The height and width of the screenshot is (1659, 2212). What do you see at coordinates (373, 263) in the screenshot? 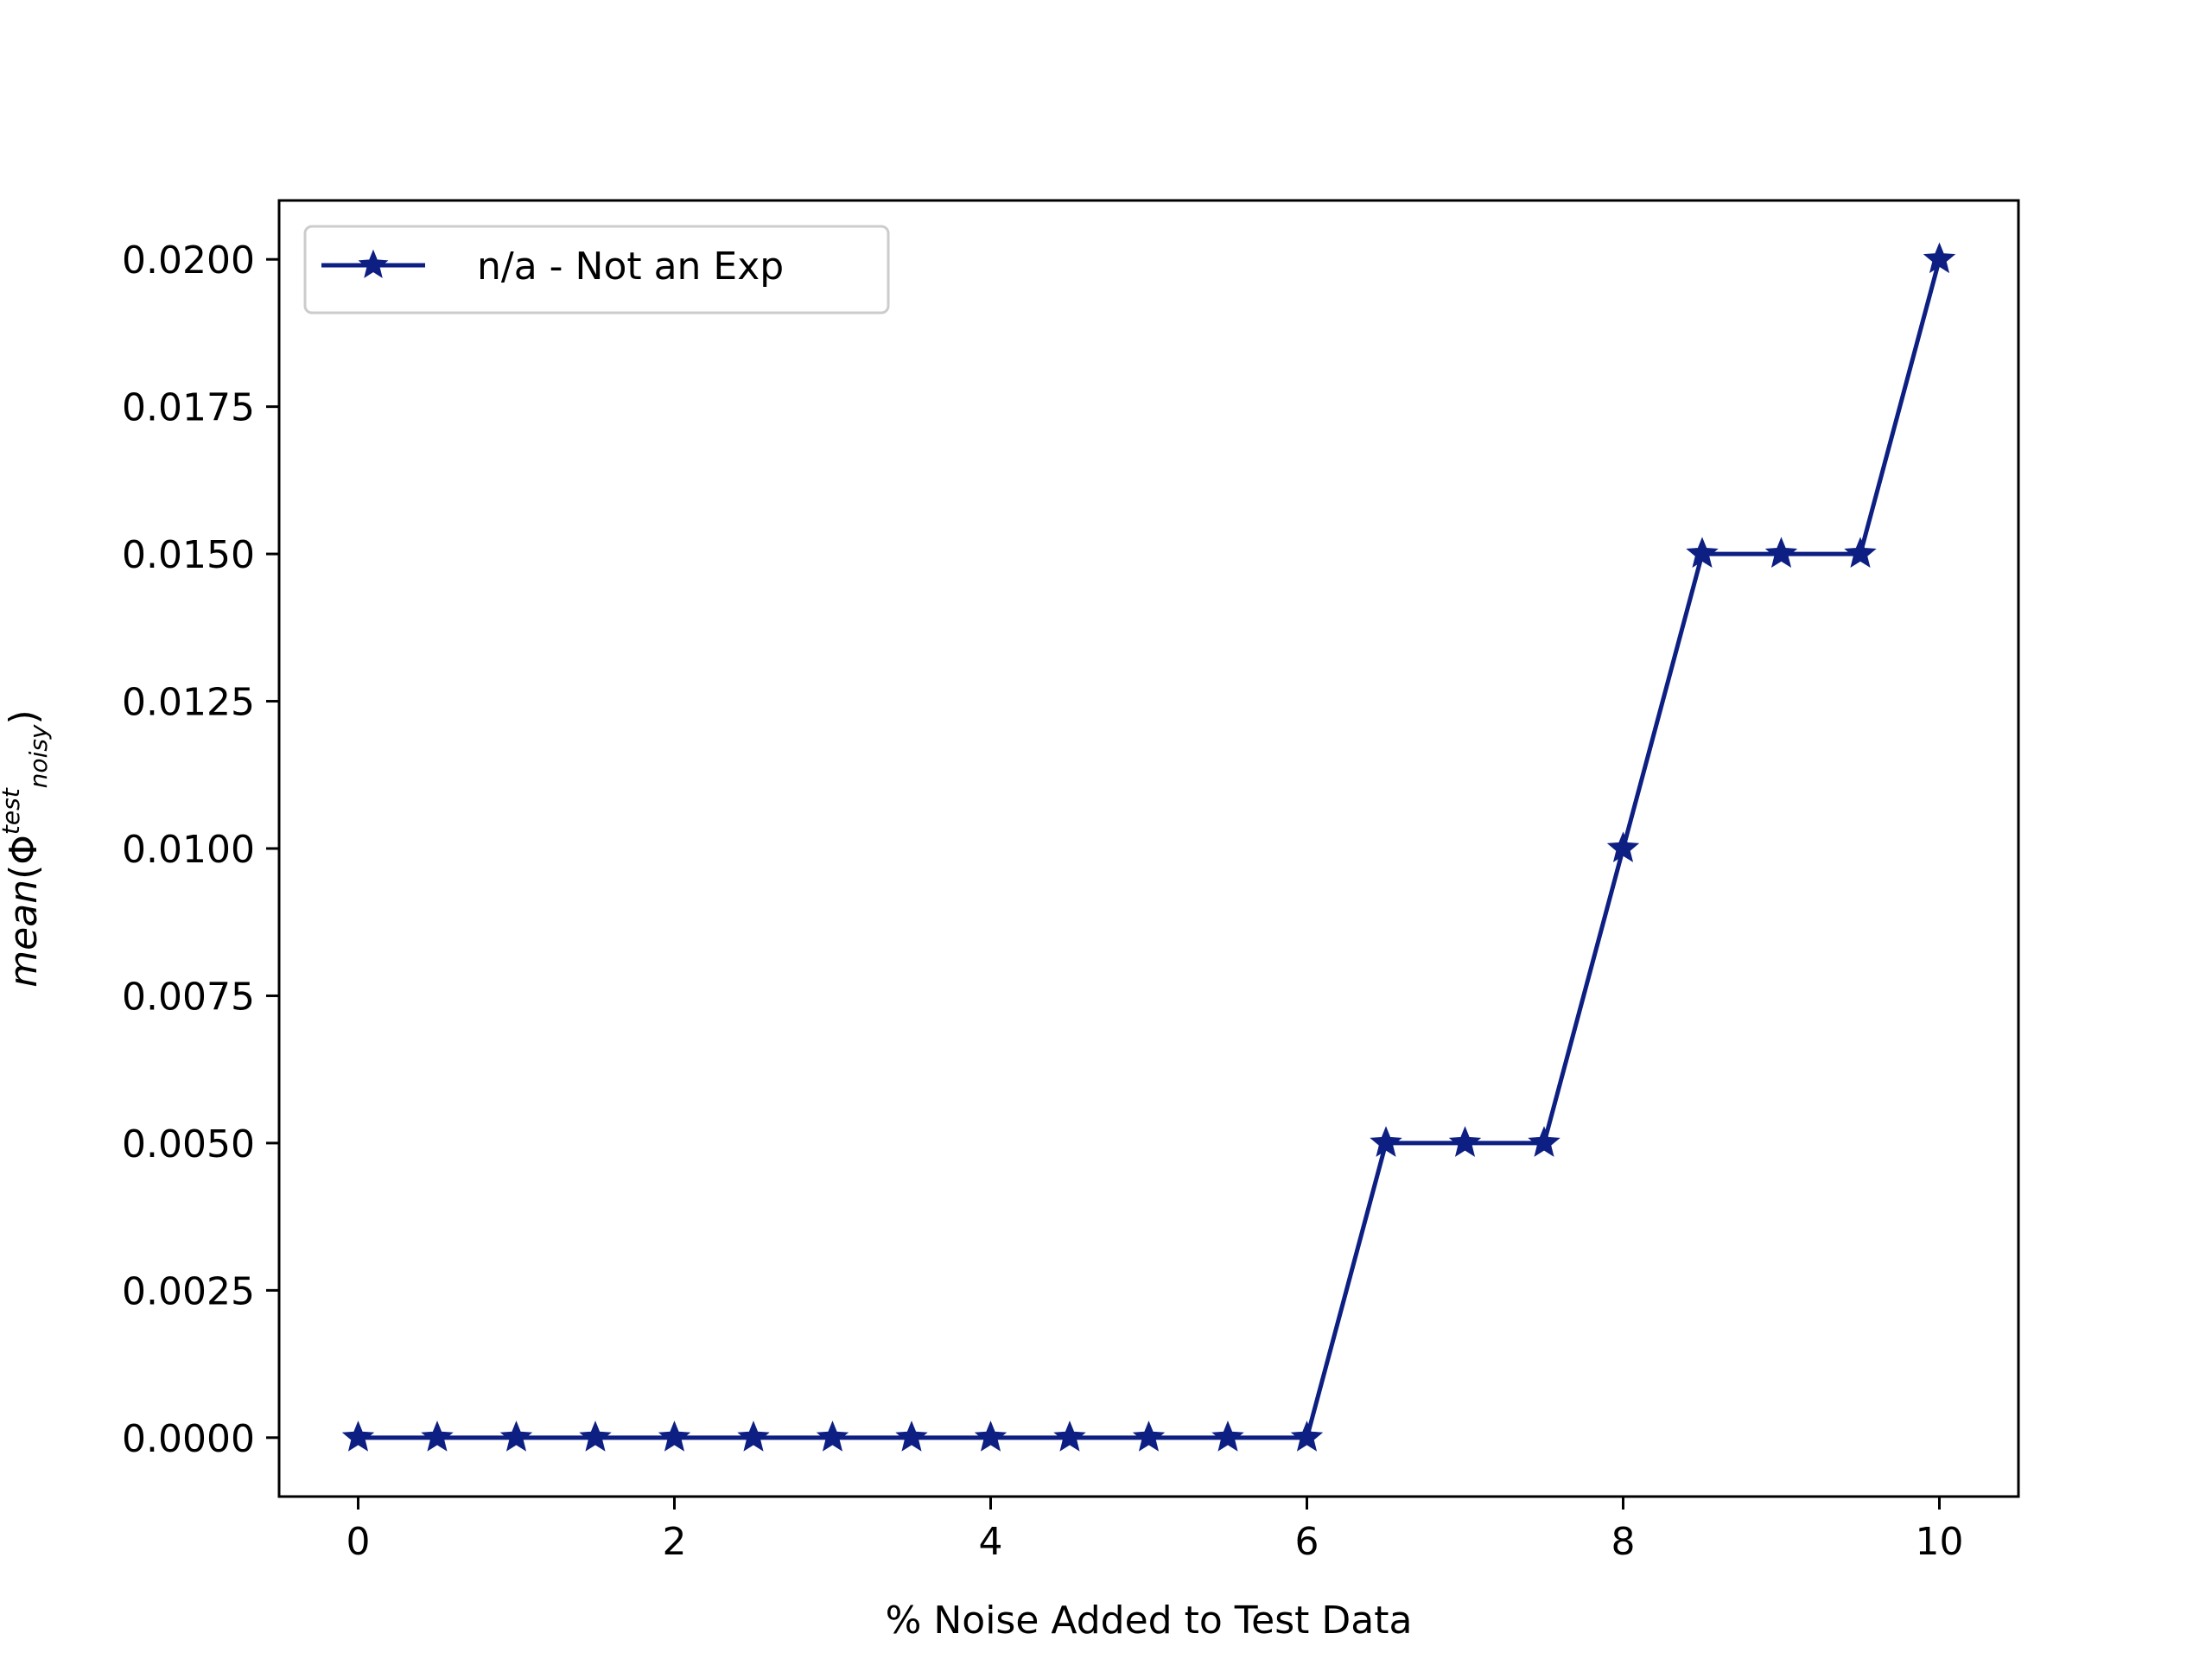
I see `legend-marker` at bounding box center [373, 263].